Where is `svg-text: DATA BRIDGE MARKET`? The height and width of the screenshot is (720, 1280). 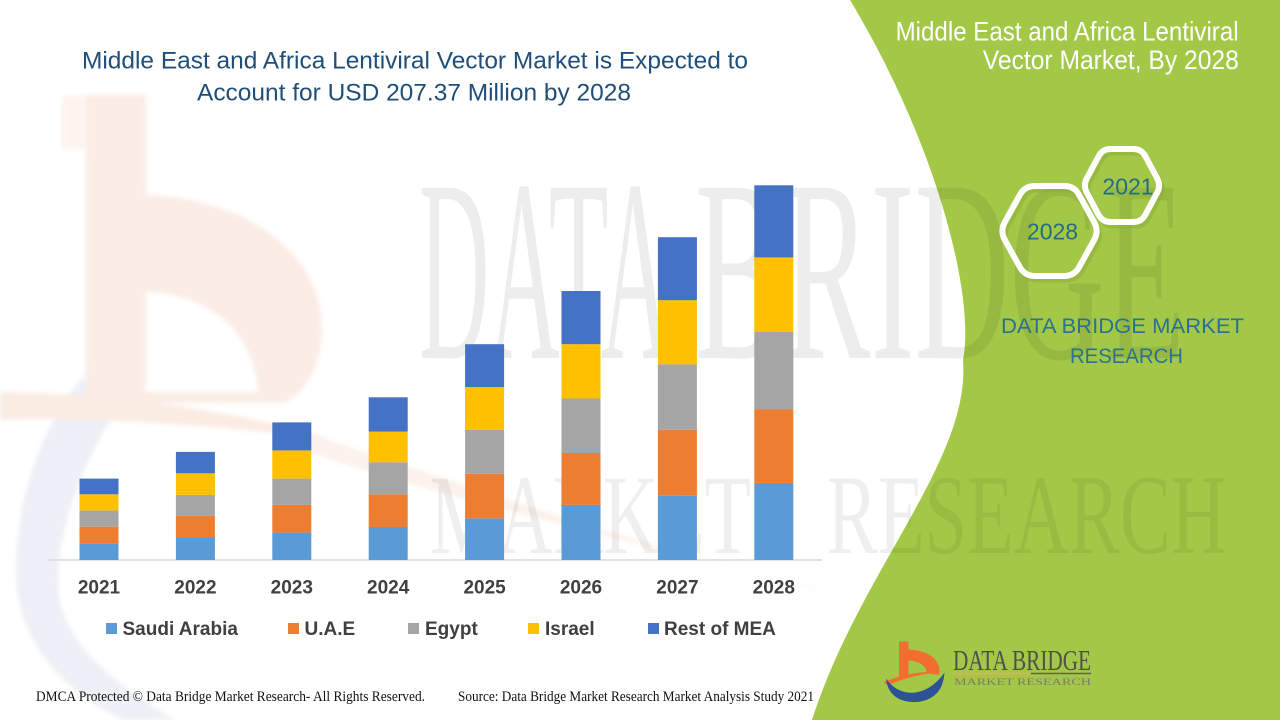 svg-text: DATA BRIDGE MARKET is located at coordinates (1122, 326).